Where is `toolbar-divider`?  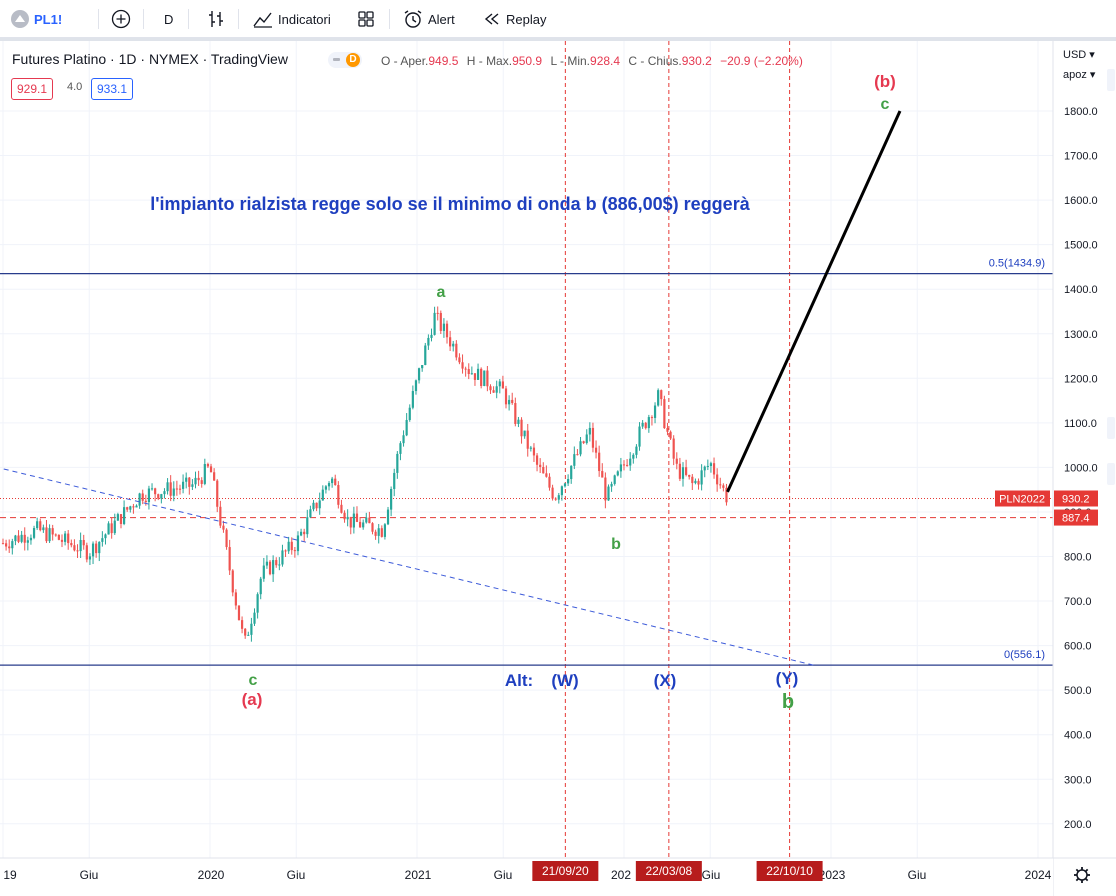 toolbar-divider is located at coordinates (238, 19).